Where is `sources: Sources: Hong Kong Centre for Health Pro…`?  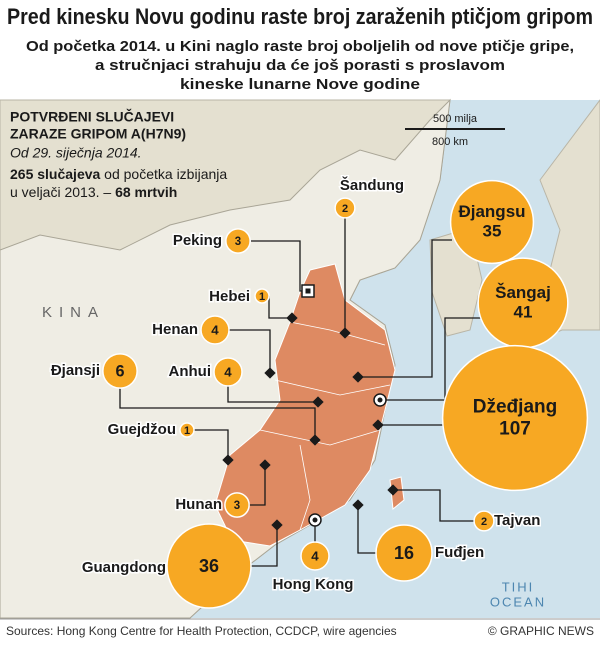 sources: Sources: Hong Kong Centre for Health Pro… is located at coordinates (201, 631).